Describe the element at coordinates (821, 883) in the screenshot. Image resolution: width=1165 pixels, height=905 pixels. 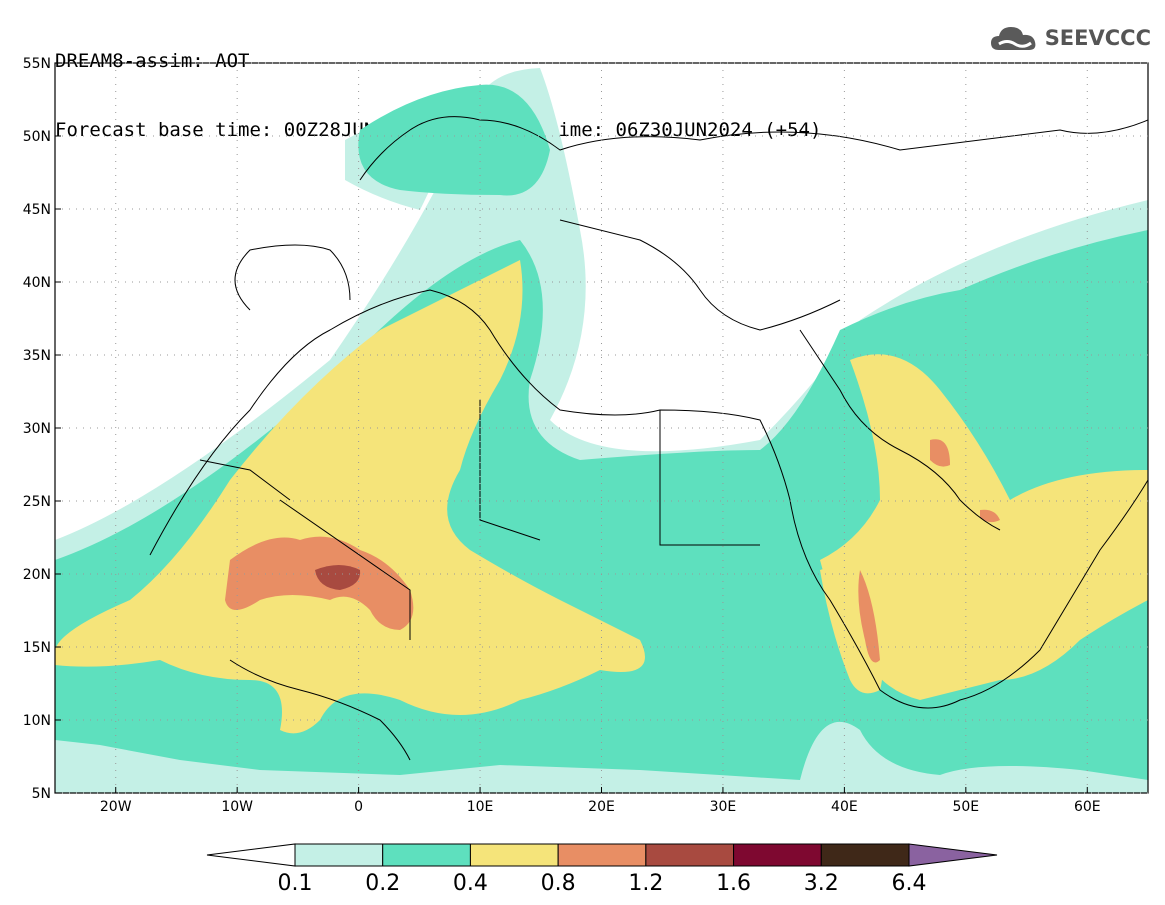
I see `colorbar-label: 3.2` at that location.